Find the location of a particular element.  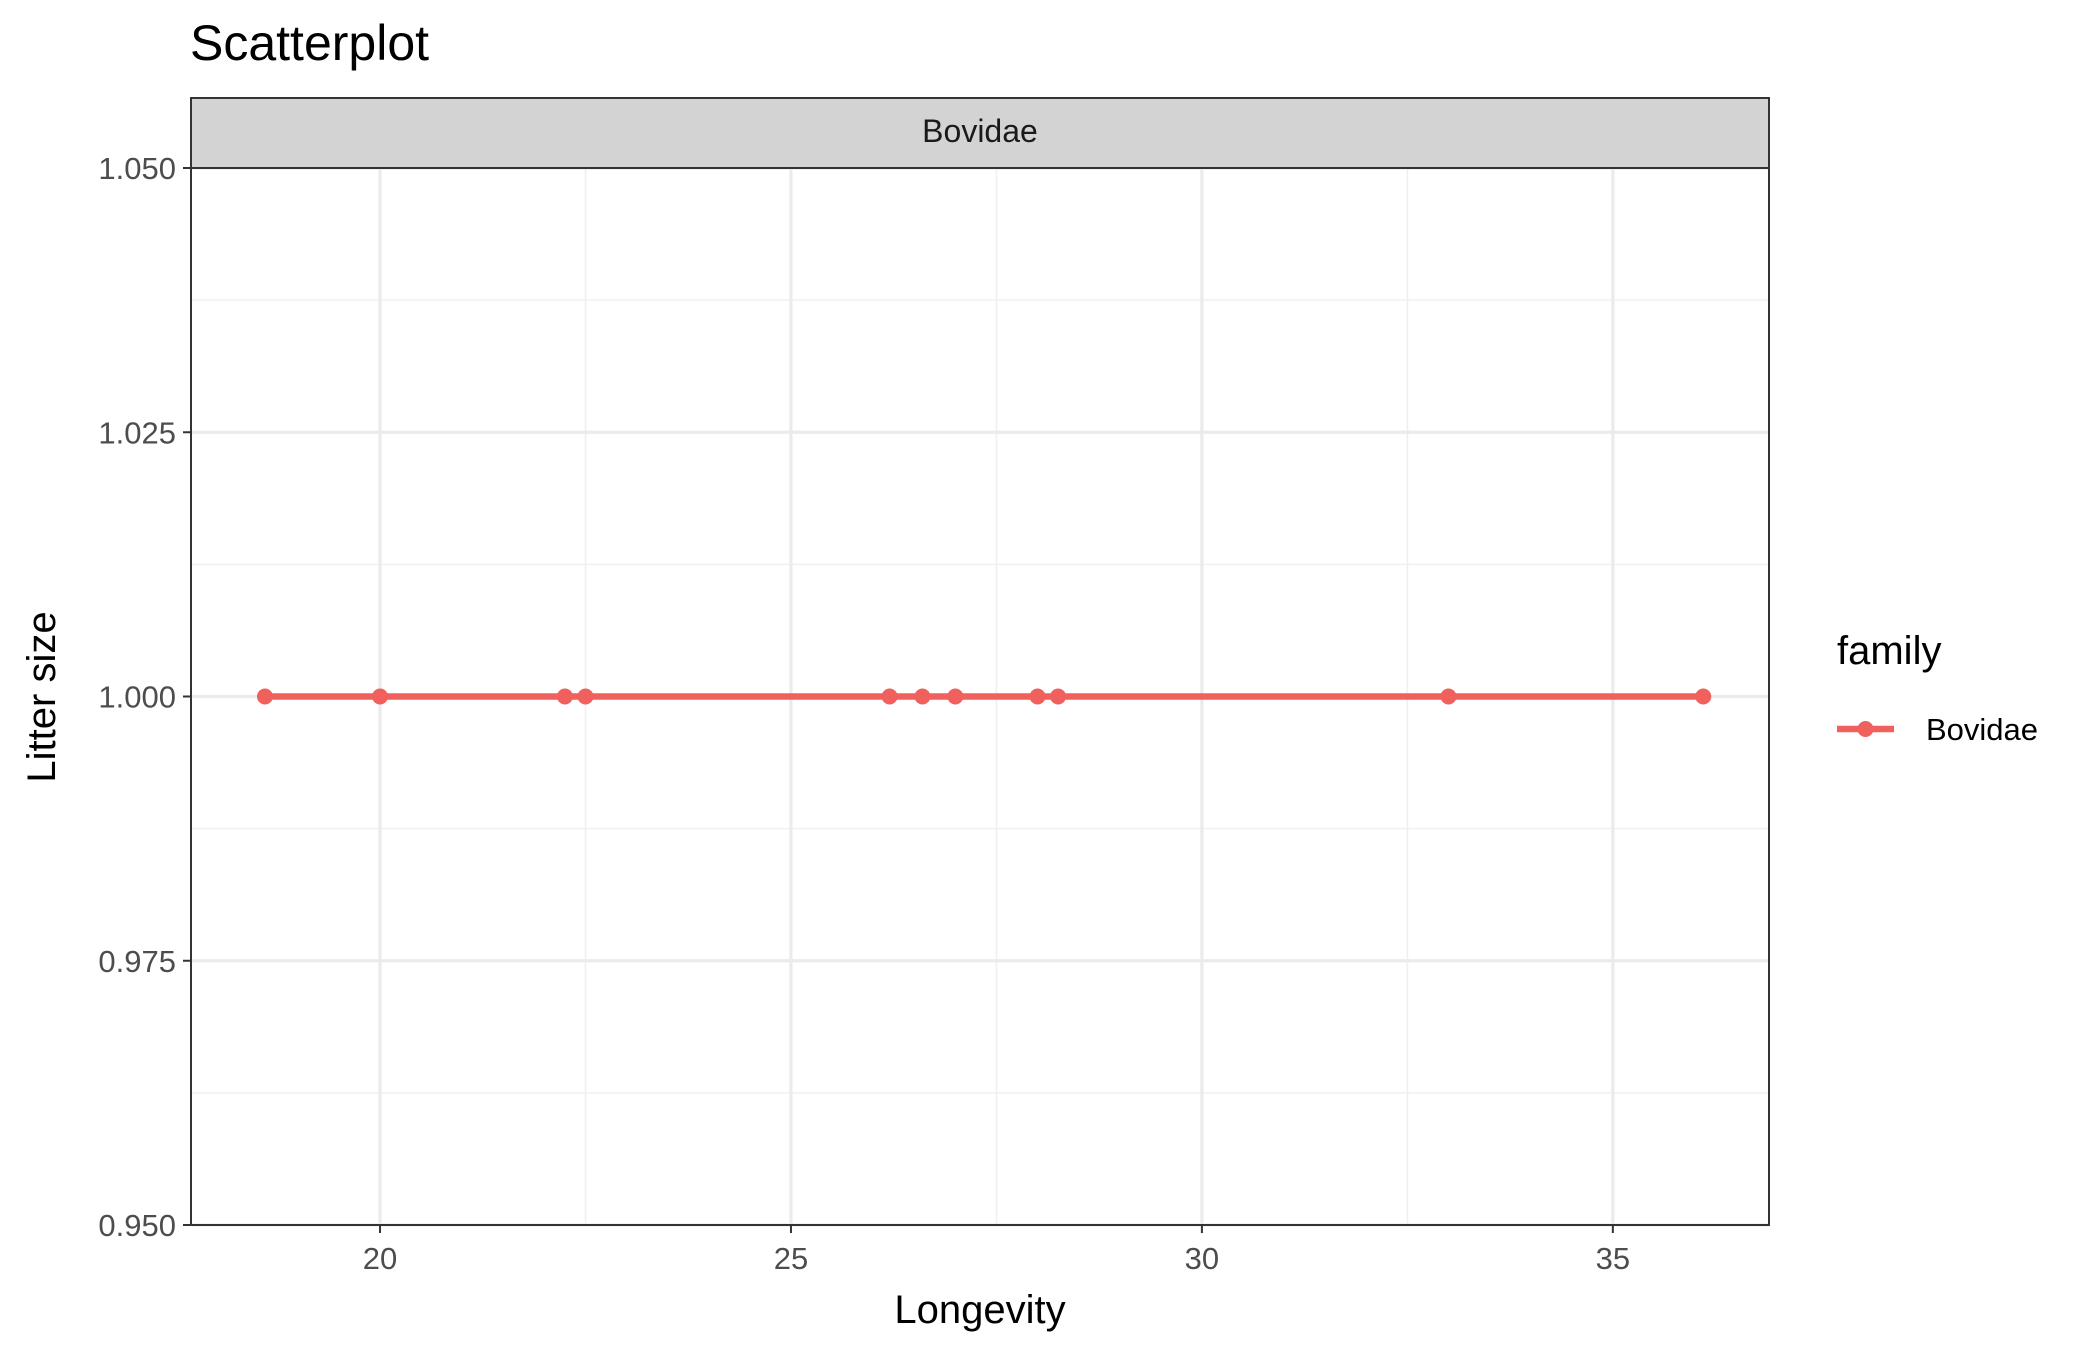

y-tick-label: 1.050 is located at coordinates (137, 168).